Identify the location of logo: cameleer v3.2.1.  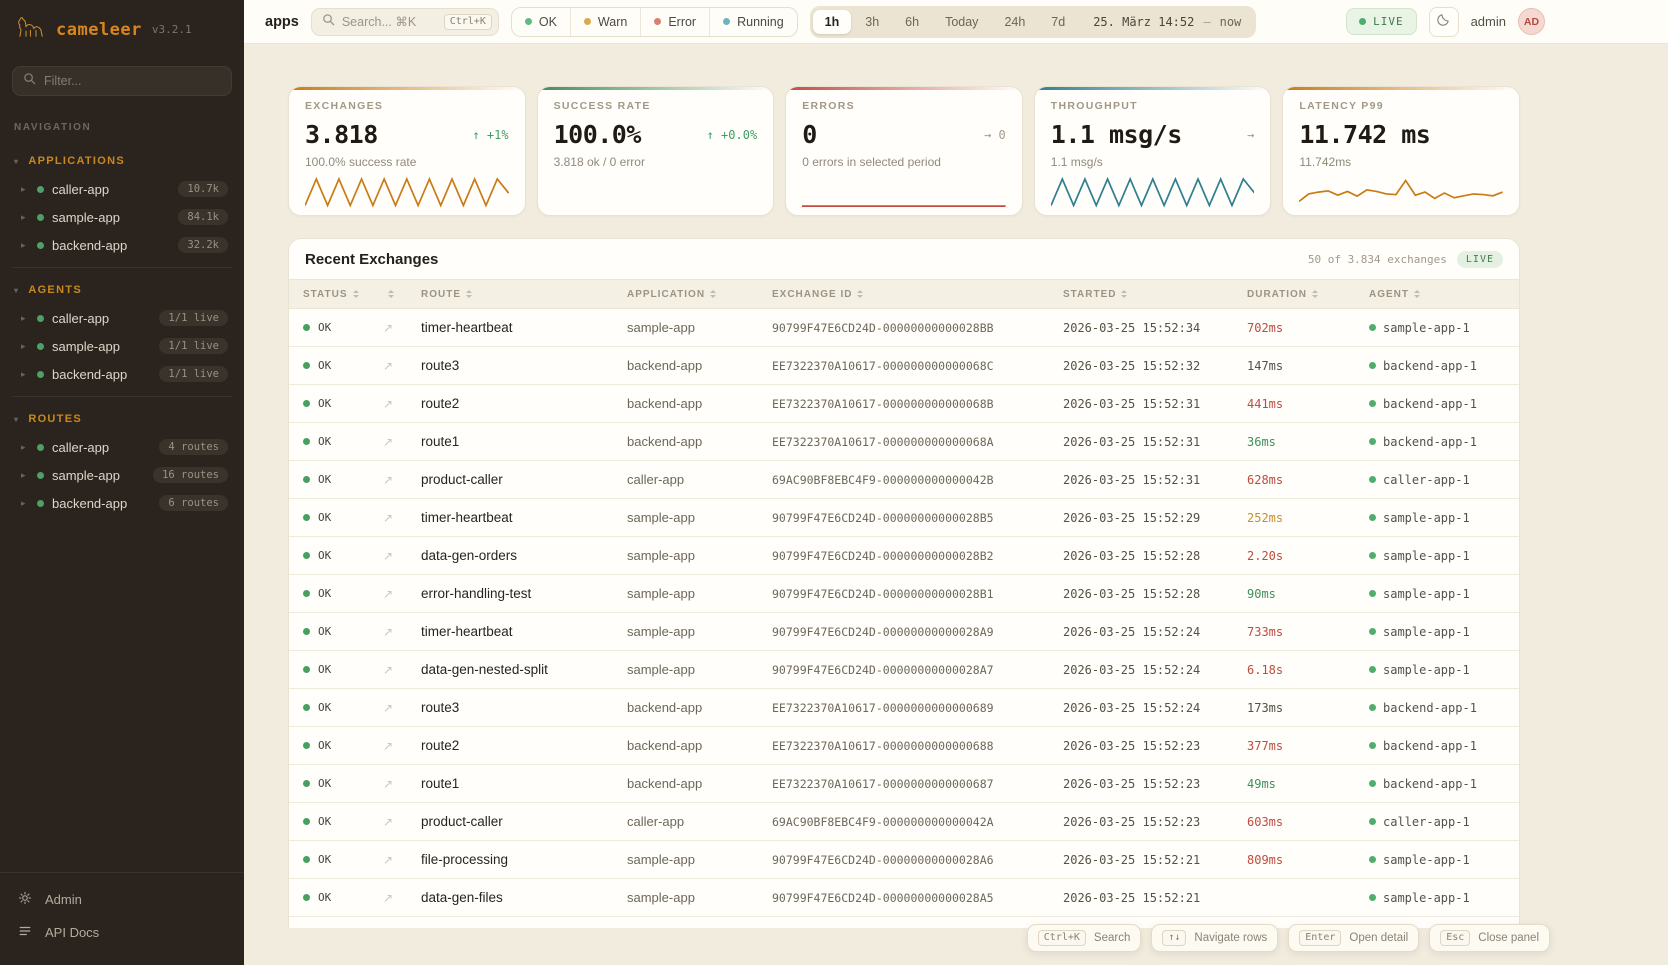
(122, 28).